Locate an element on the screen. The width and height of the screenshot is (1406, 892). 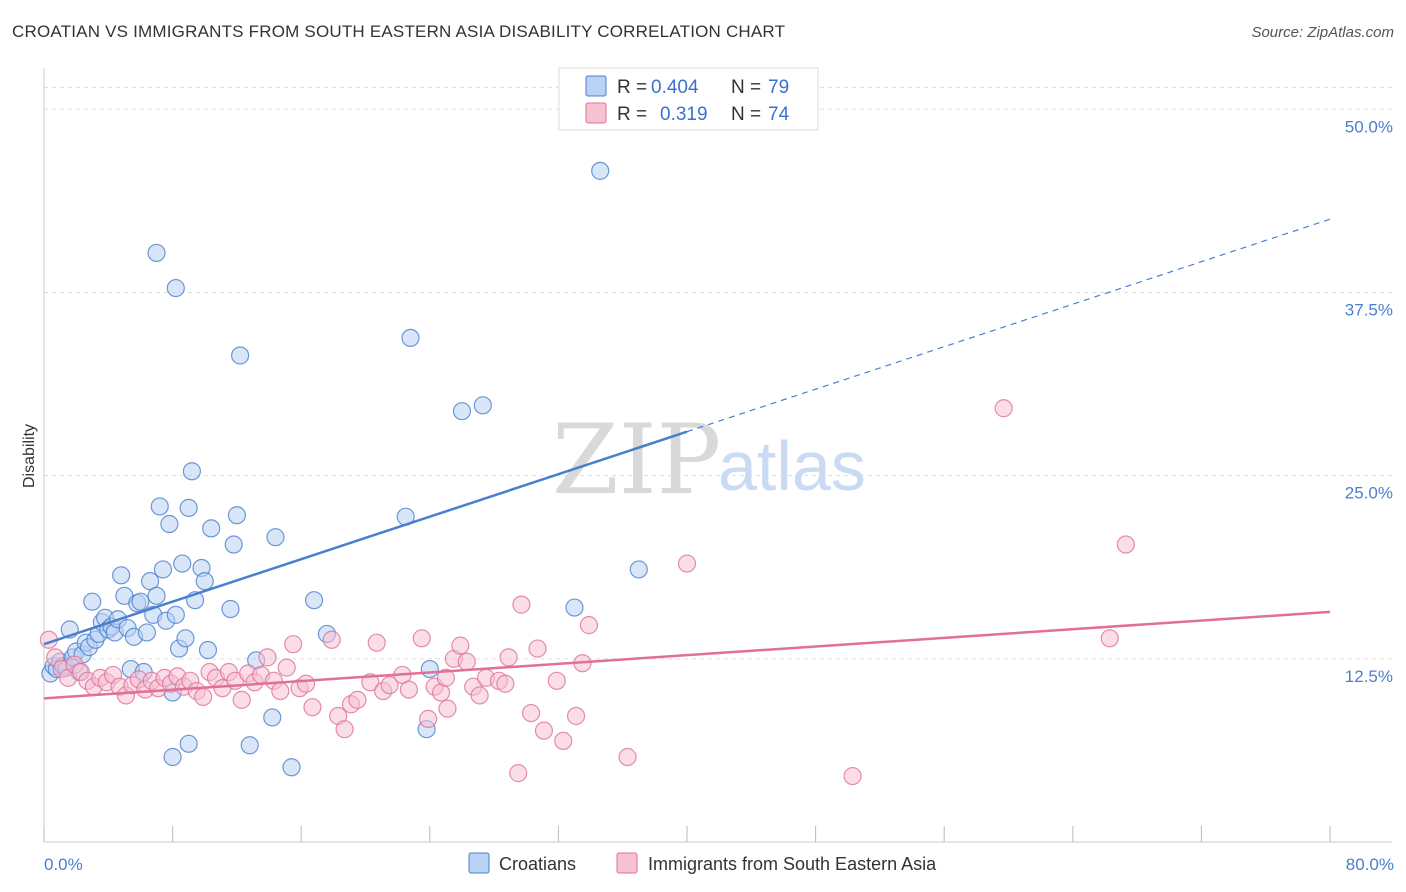
y-tick-label-0: 12.5% is located at coordinates (1369, 676).